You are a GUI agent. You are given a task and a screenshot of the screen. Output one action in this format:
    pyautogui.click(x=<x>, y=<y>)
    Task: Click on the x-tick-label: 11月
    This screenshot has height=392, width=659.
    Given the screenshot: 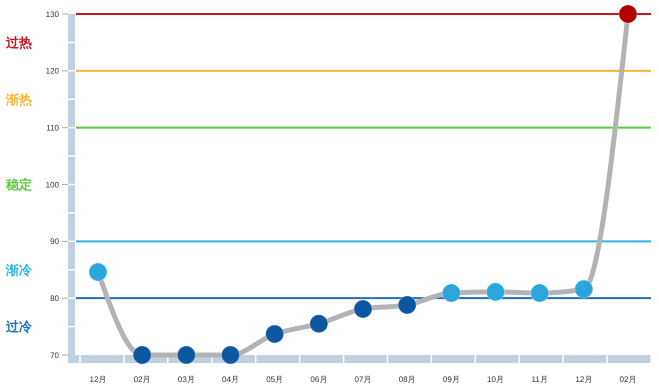 What is the action you would take?
    pyautogui.click(x=540, y=379)
    